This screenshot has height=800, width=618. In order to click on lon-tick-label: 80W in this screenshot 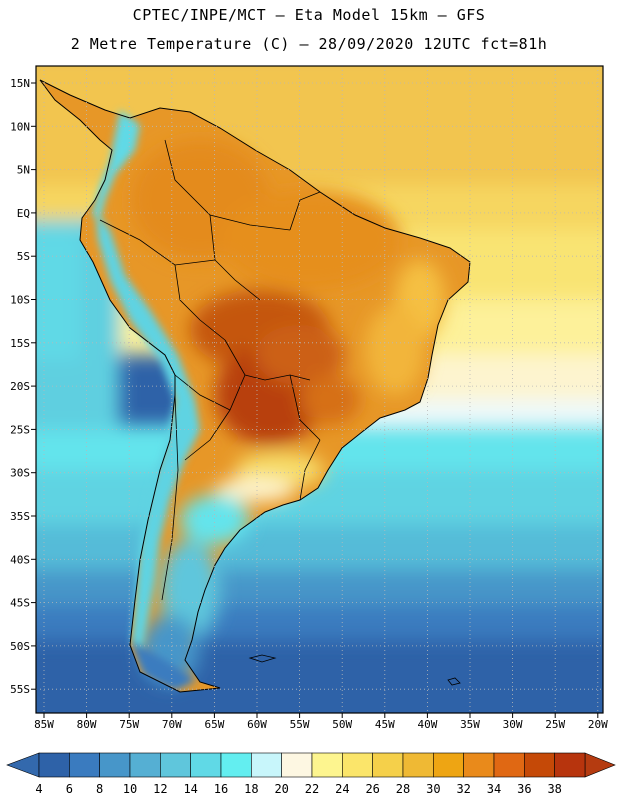, I will do `click(87, 724)`.